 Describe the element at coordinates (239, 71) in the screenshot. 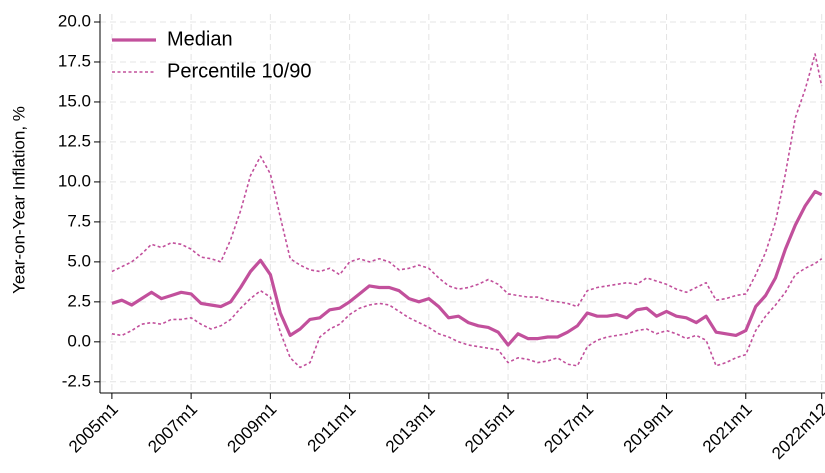

I see `legend-label: Percentile 10/90` at that location.